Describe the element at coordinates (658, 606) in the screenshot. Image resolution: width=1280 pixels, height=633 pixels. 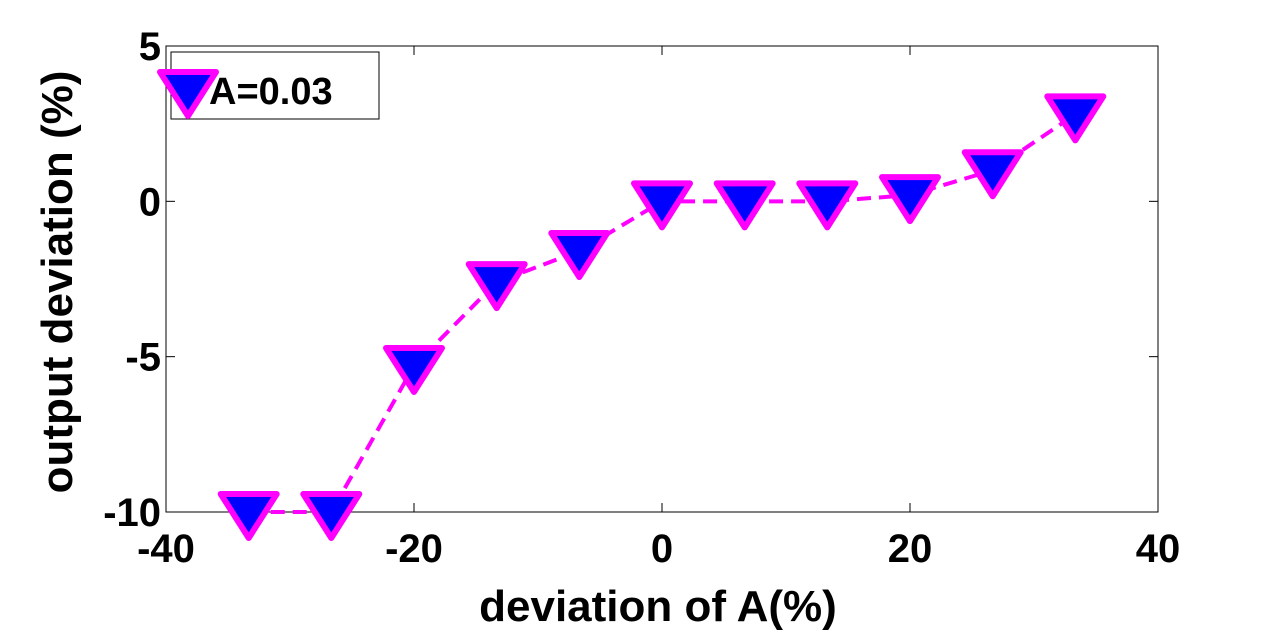
I see `x-axis-label: deviation of A(%)` at that location.